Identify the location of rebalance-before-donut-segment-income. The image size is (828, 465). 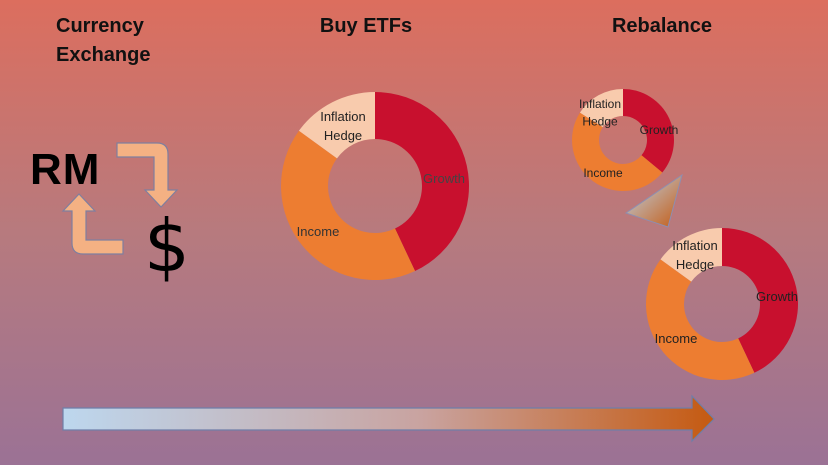
(617, 152).